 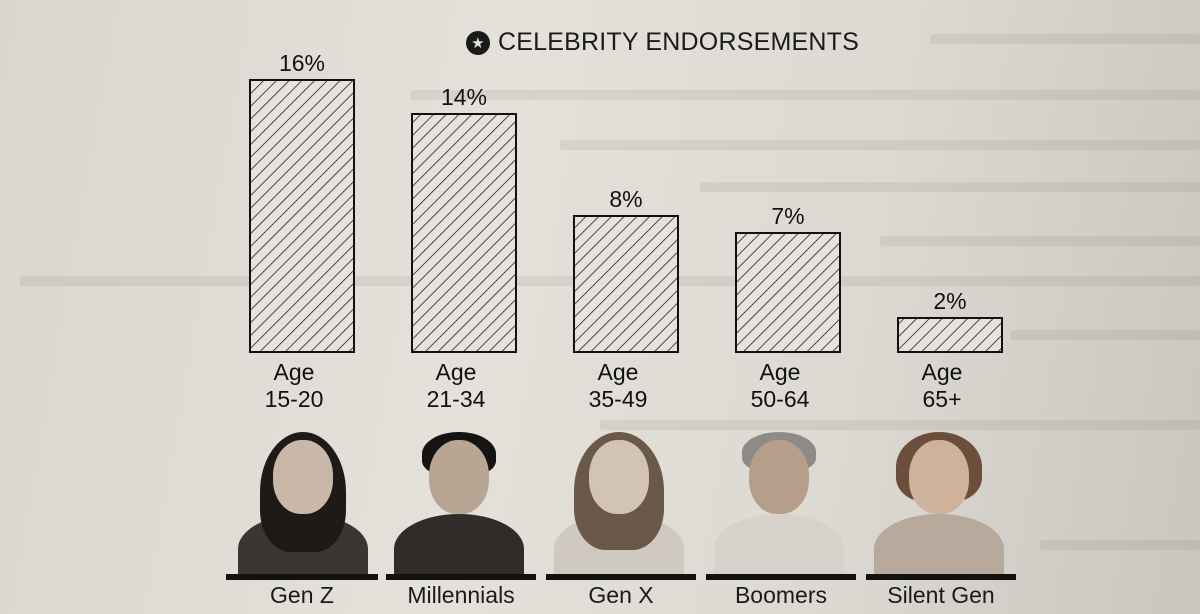 What do you see at coordinates (781, 595) in the screenshot?
I see `gen-label-boomers: Boomers` at bounding box center [781, 595].